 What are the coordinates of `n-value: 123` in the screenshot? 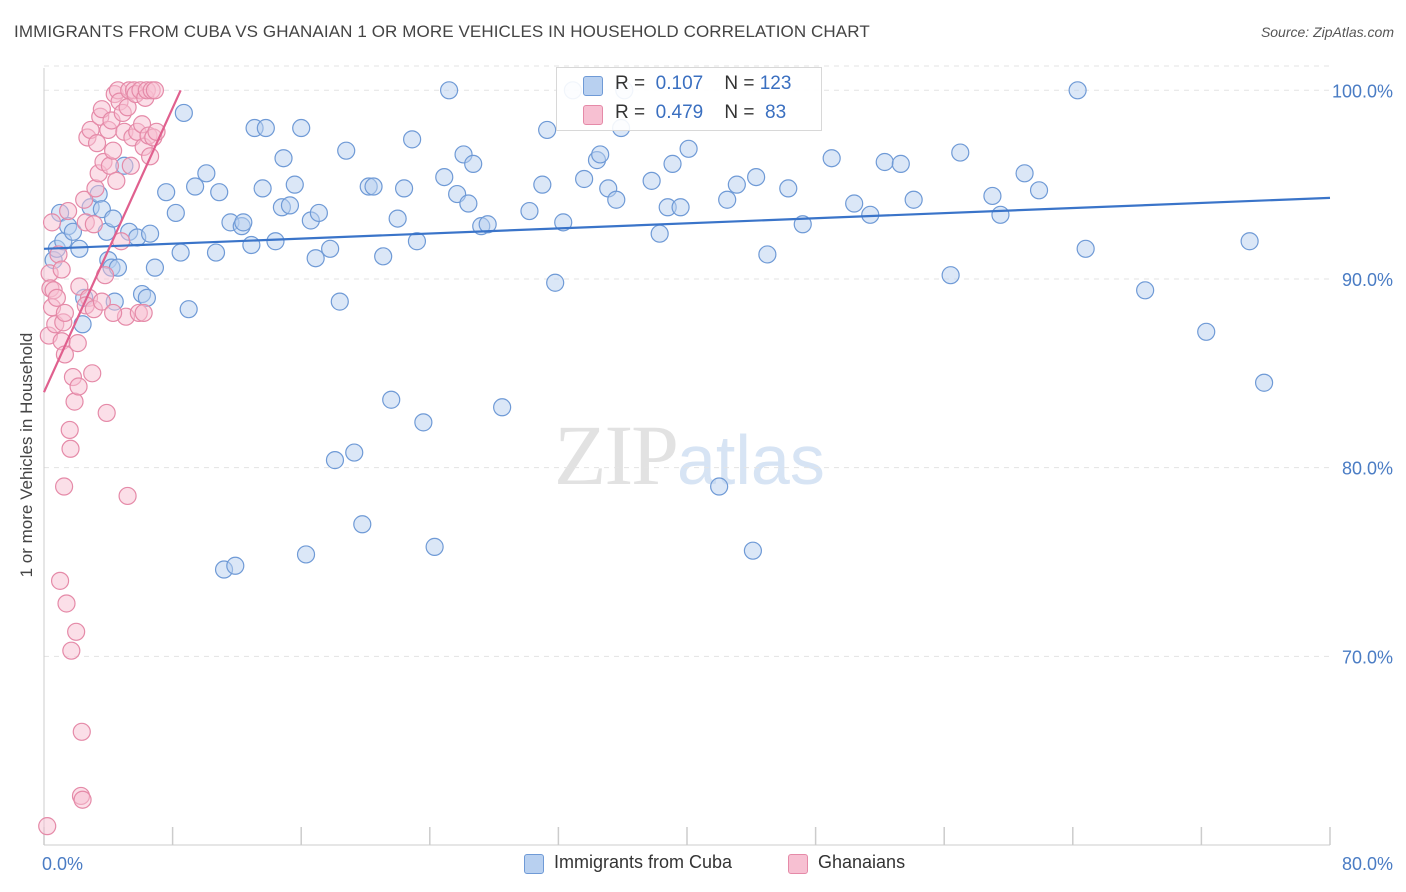 It's located at (775, 83).